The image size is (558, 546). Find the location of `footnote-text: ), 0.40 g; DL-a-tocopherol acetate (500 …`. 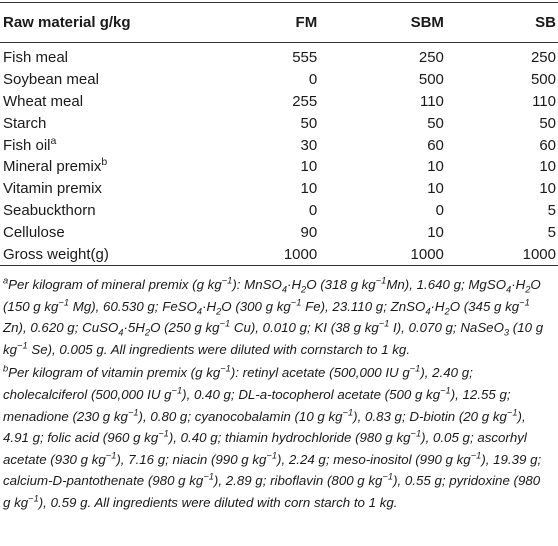

footnote-text: ), 0.40 g; DL-a-tocopherol acetate (500 … is located at coordinates (311, 394).